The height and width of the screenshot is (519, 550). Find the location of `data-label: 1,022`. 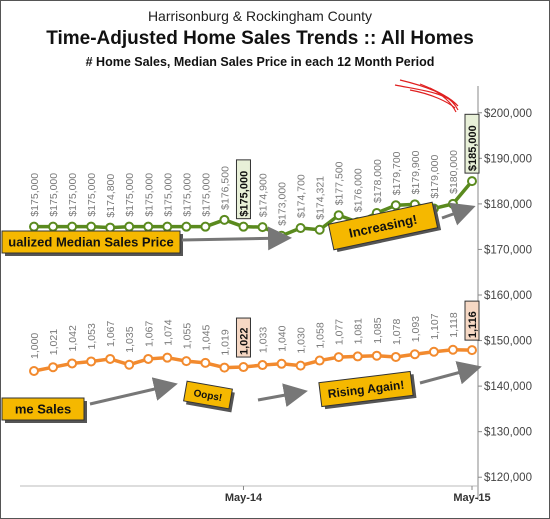

data-label: 1,022 is located at coordinates (244, 342).